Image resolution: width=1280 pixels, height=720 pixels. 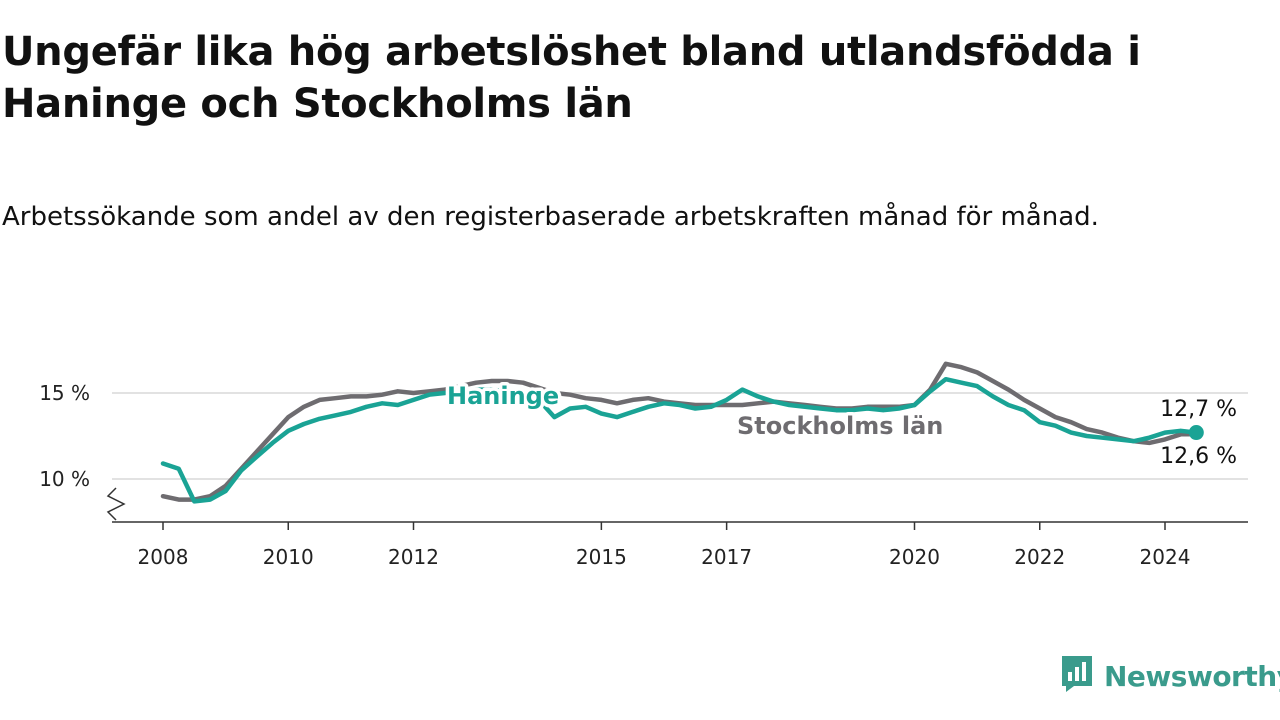 I want to click on series-line-haninge, so click(x=679, y=440).